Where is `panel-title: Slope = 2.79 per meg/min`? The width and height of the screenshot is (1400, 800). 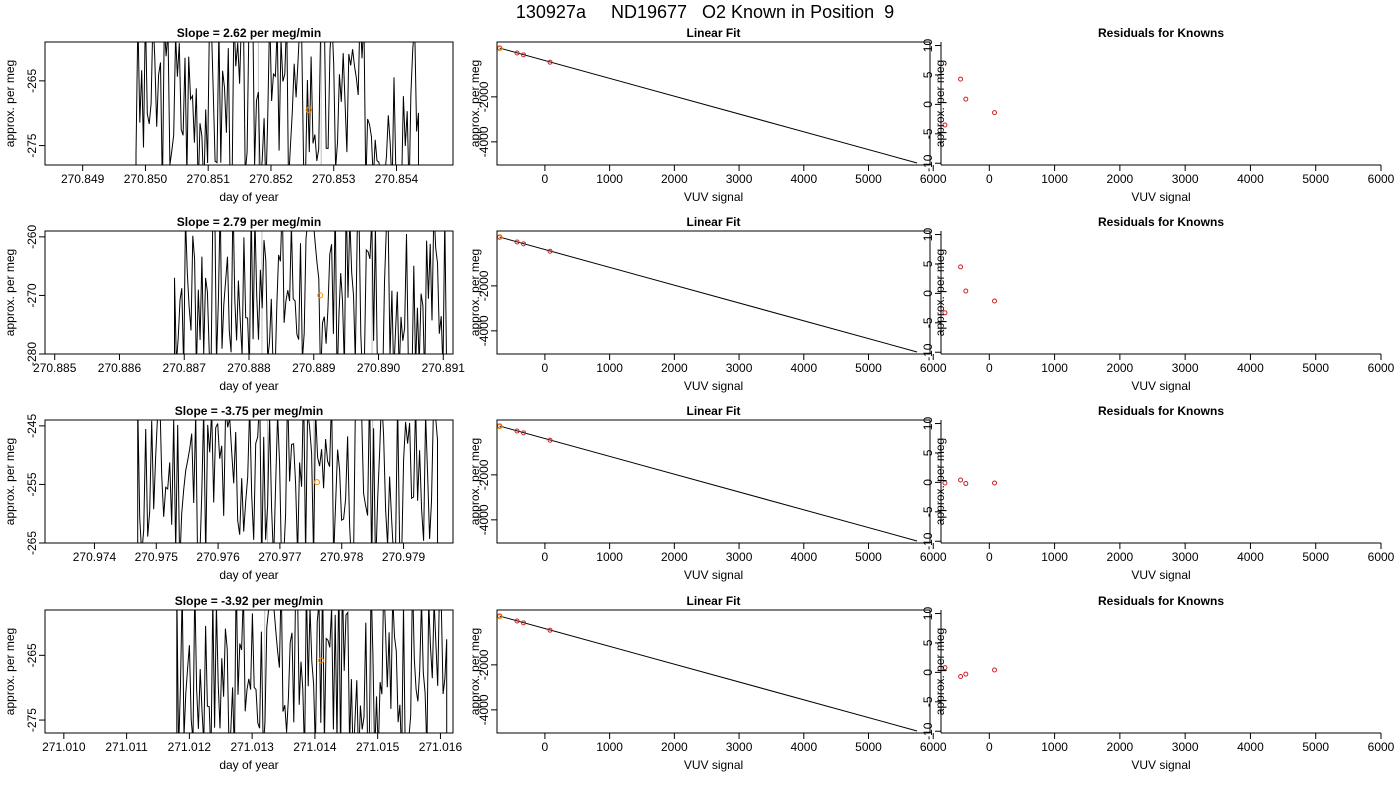
panel-title: Slope = 2.79 per meg/min is located at coordinates (249, 222).